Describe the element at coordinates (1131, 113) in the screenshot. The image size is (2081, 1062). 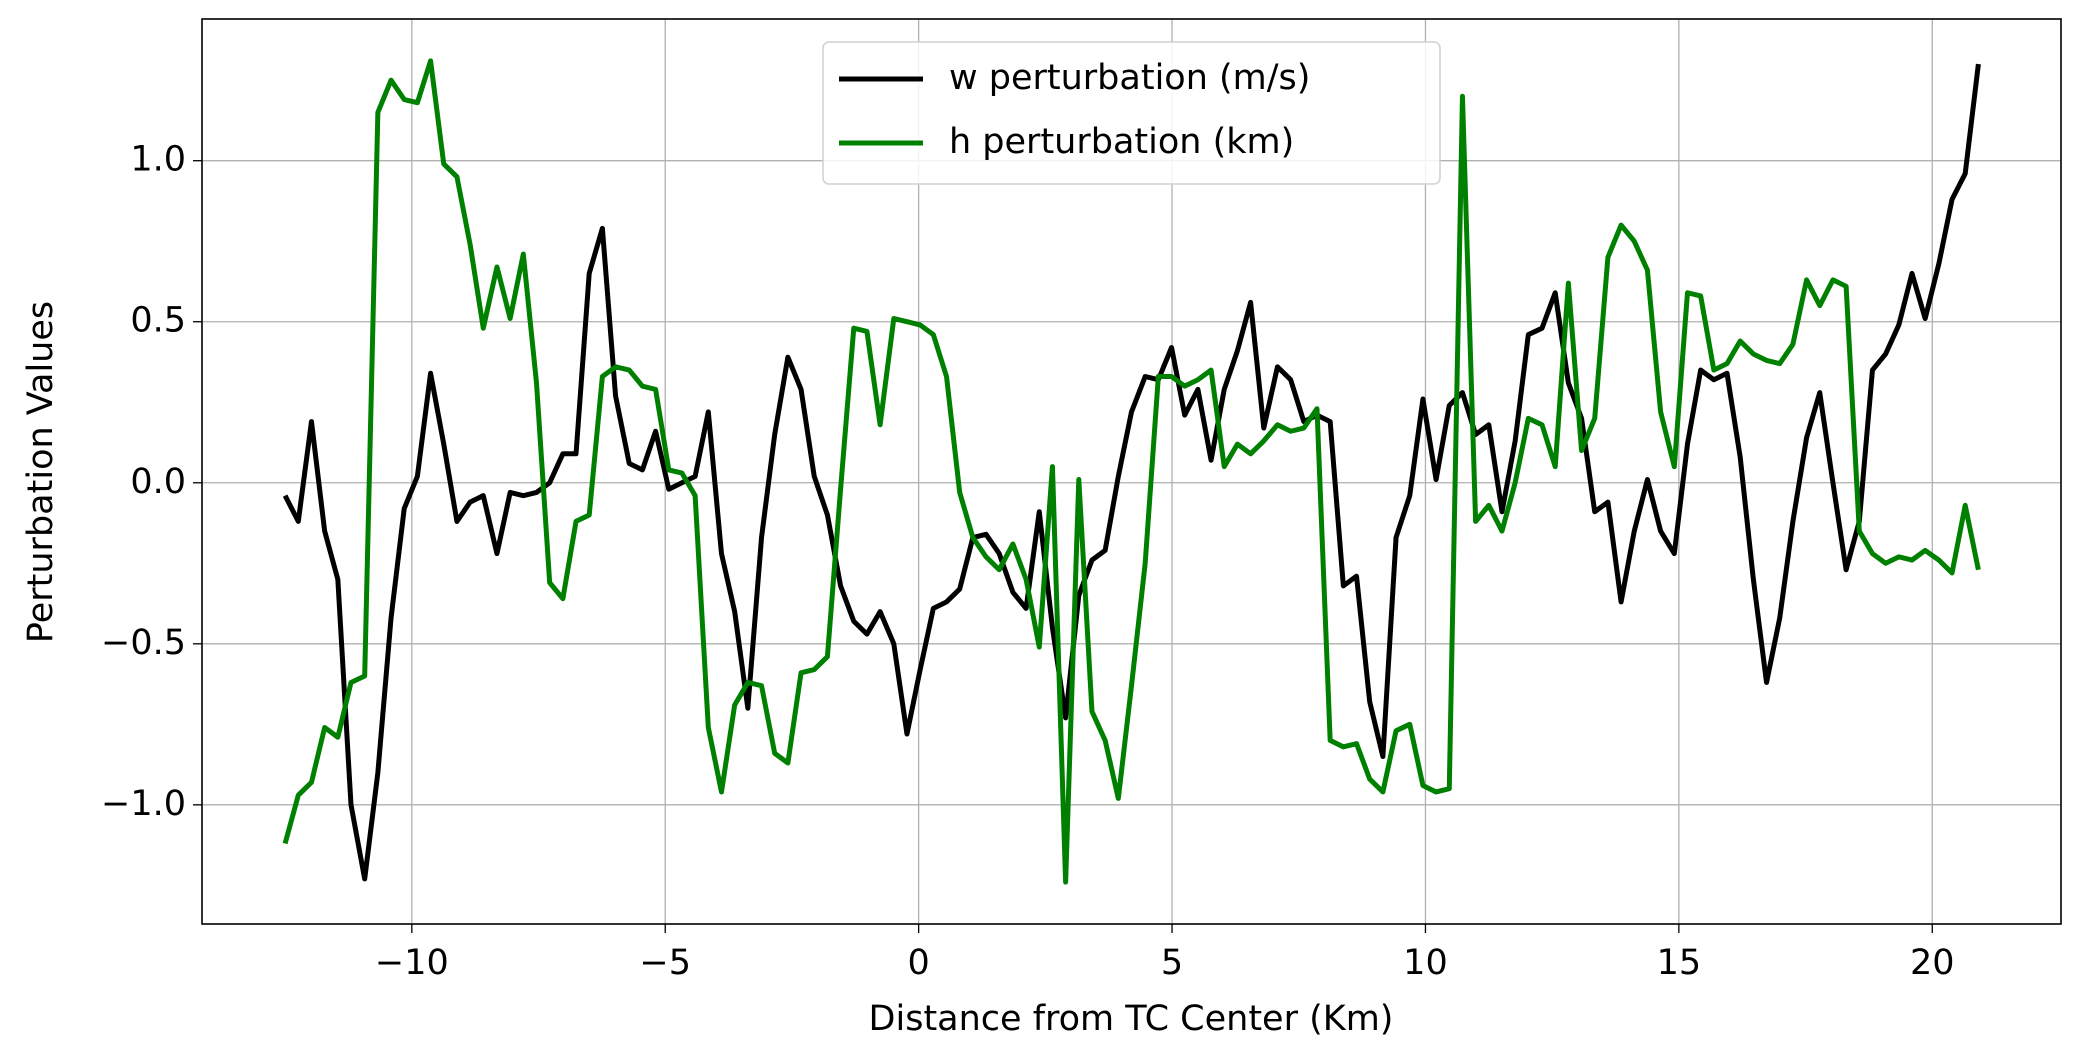
I see `legend-box` at that location.